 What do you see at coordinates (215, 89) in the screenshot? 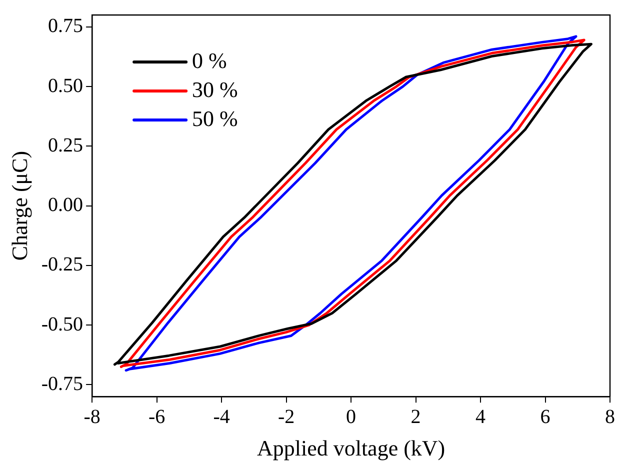
I see `legend-label: 30 %` at bounding box center [215, 89].